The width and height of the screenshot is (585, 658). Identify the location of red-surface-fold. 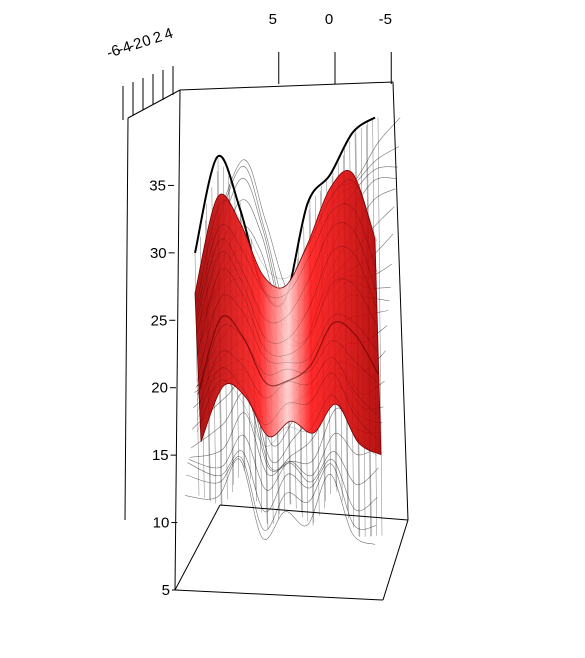
(288, 355).